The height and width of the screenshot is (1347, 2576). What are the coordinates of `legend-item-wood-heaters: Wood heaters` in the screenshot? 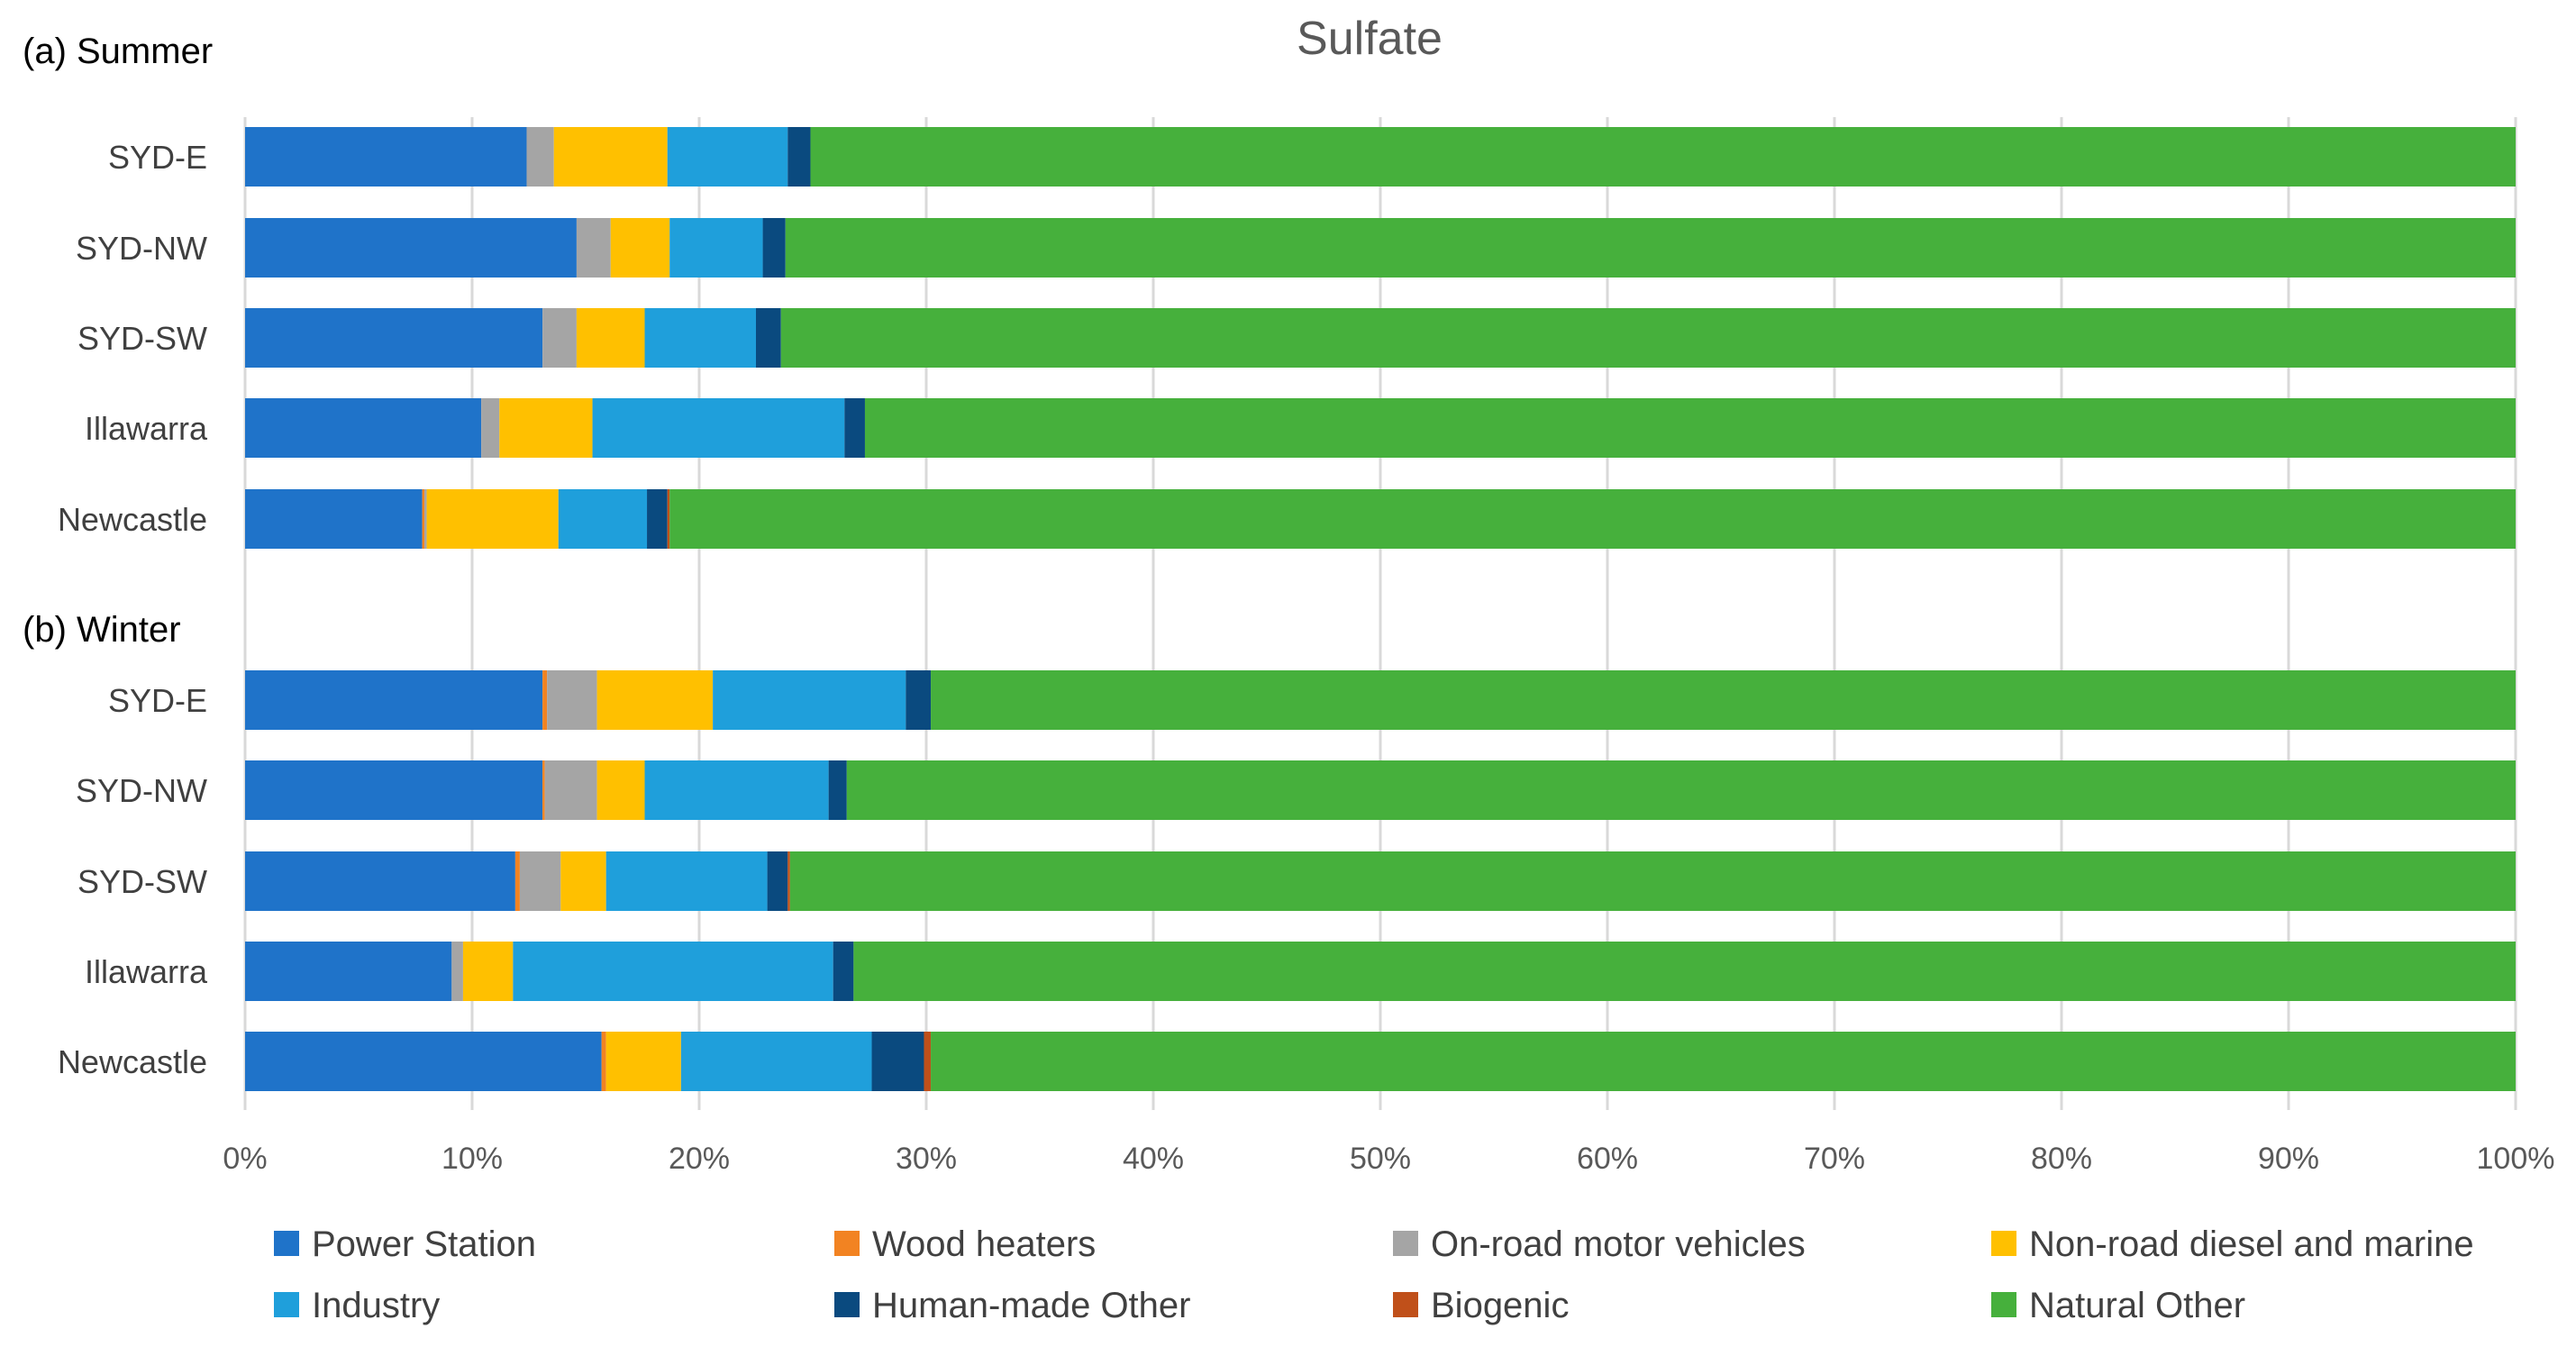 It's located at (965, 1244).